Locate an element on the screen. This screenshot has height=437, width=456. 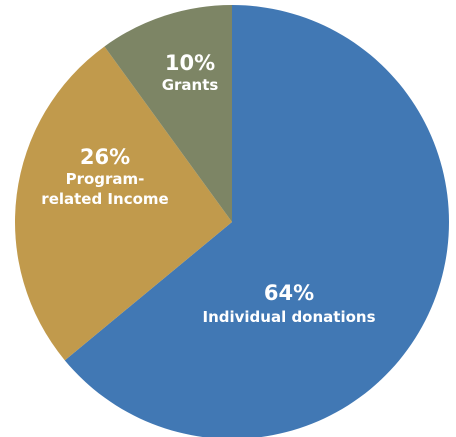
slice-name-label-1-line-0: Program- is located at coordinates (105, 179).